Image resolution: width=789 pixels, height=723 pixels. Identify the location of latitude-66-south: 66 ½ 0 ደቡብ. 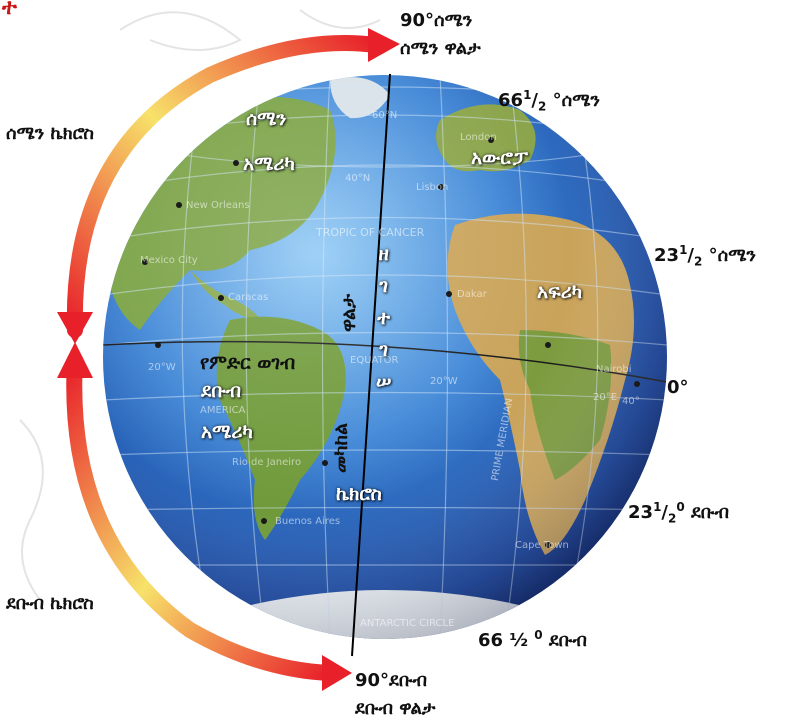
(532, 639).